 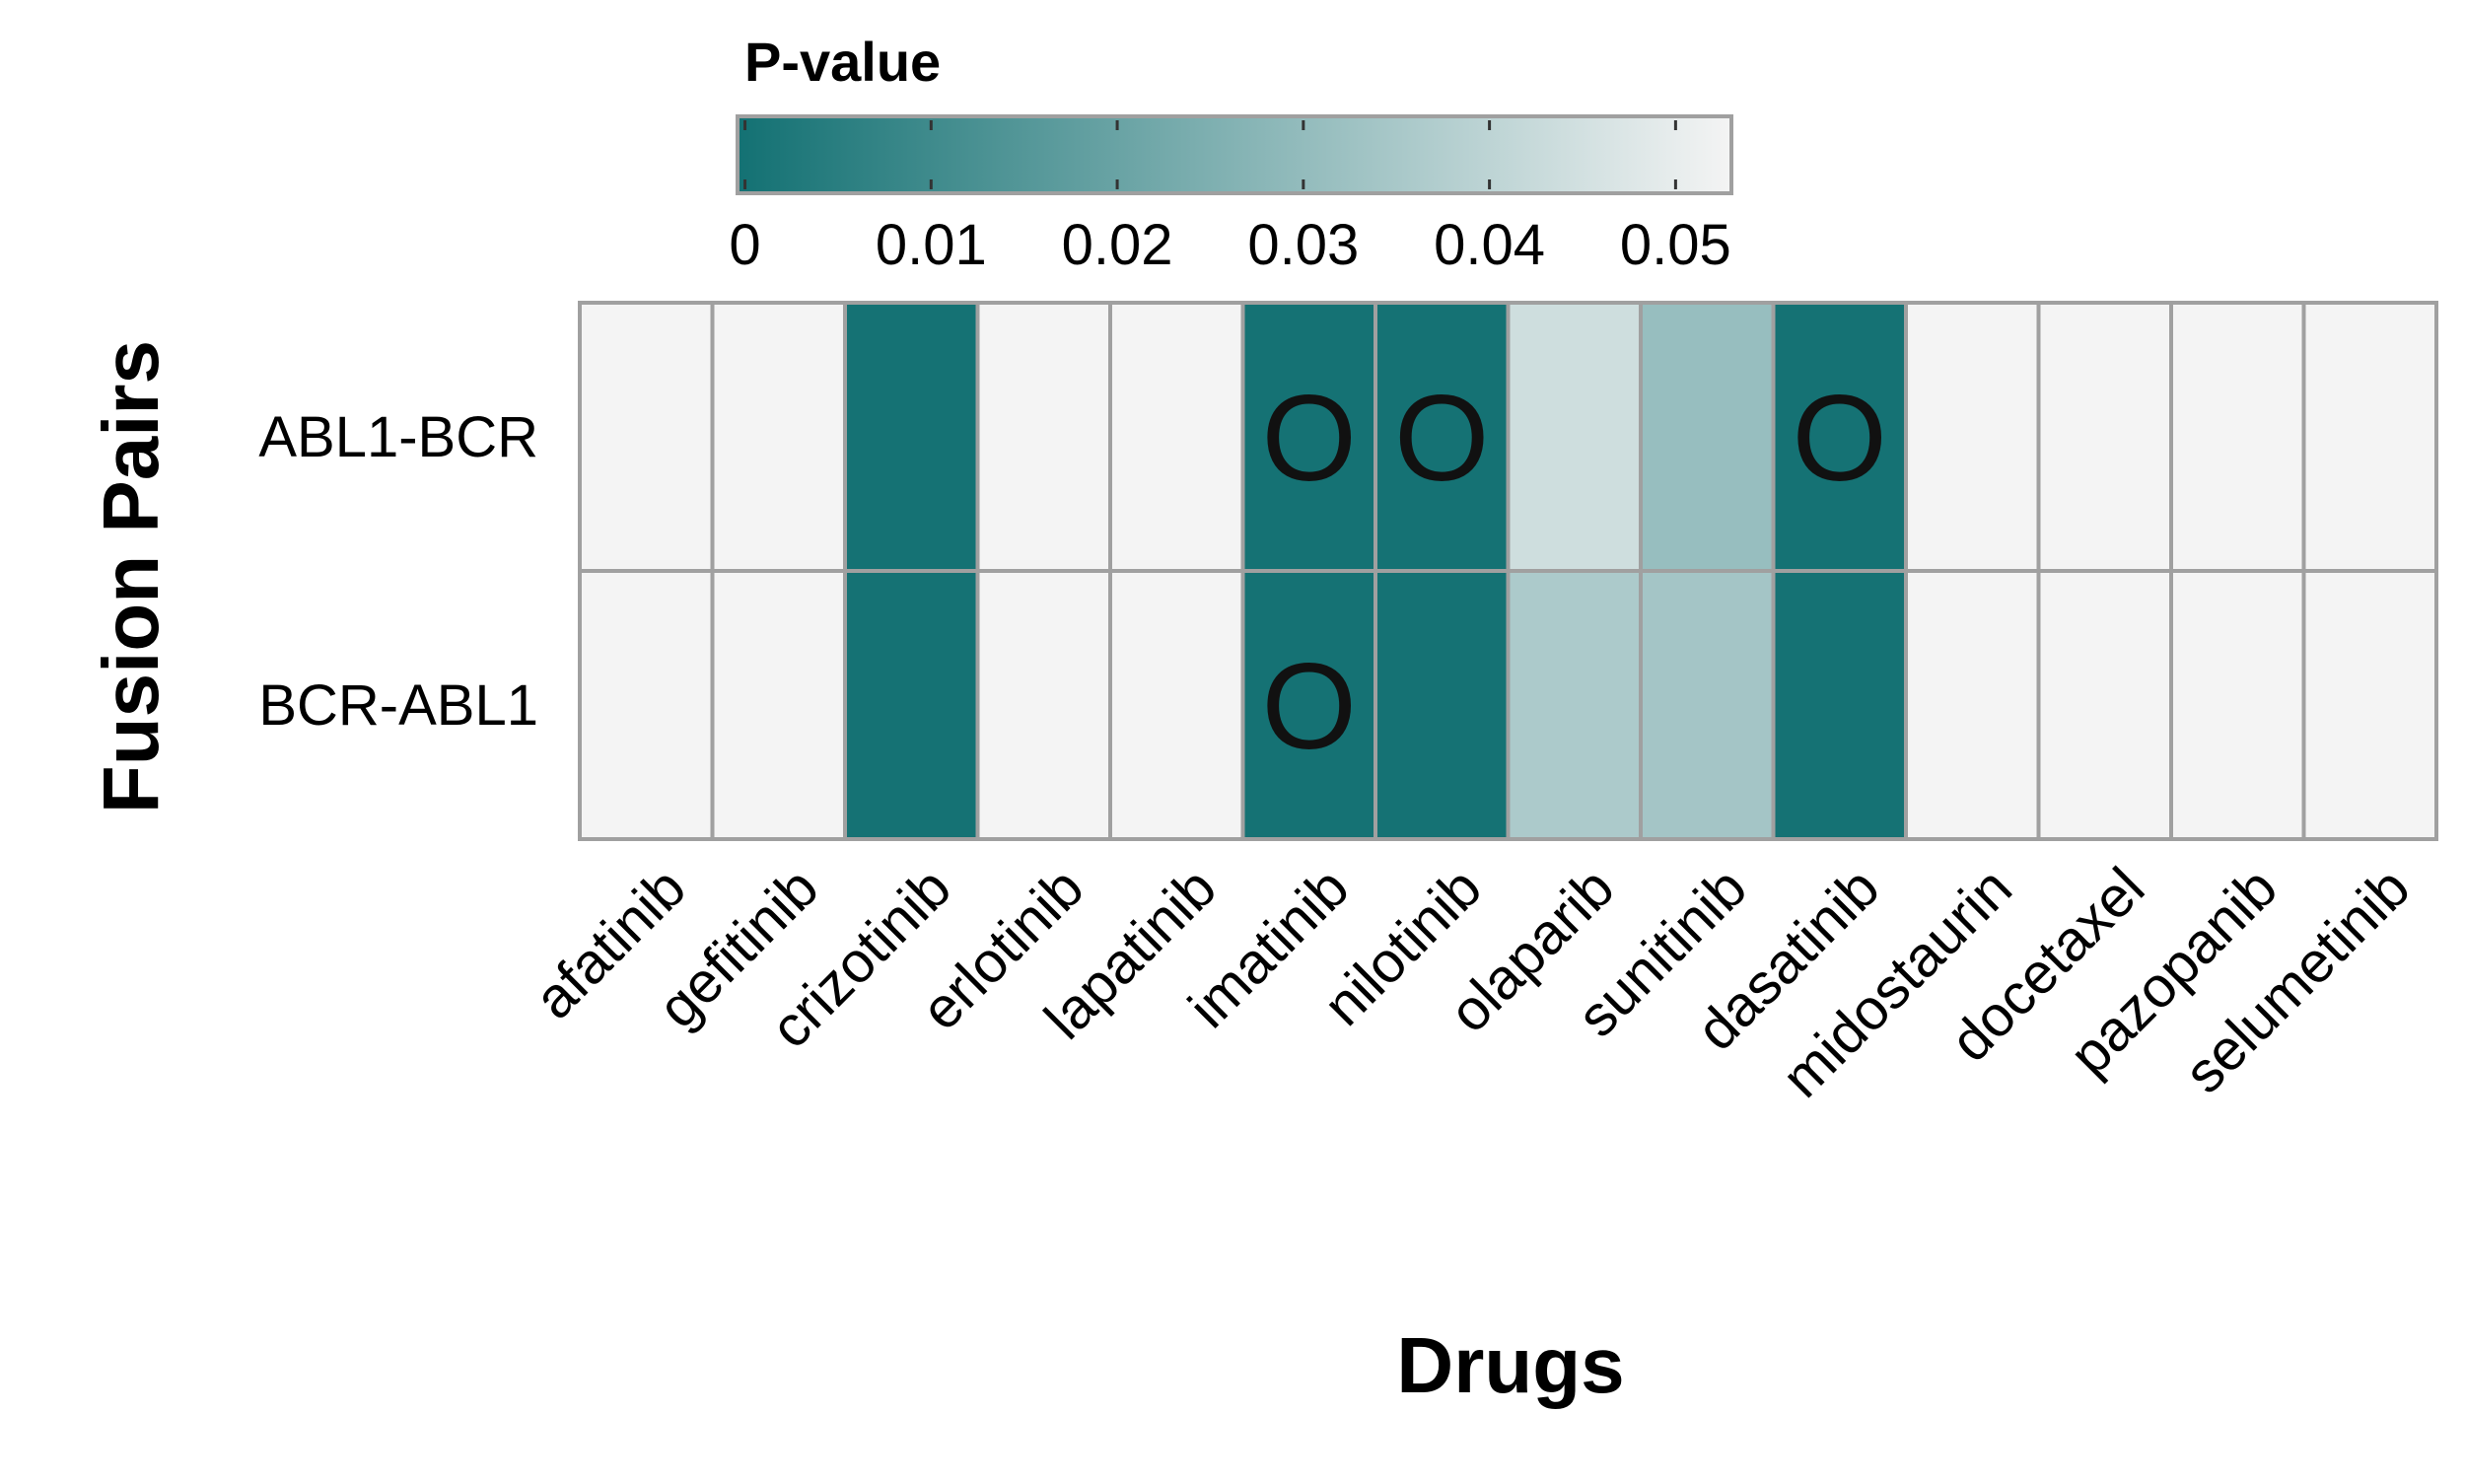 What do you see at coordinates (744, 245) in the screenshot?
I see `colorbar-tick-label: 0` at bounding box center [744, 245].